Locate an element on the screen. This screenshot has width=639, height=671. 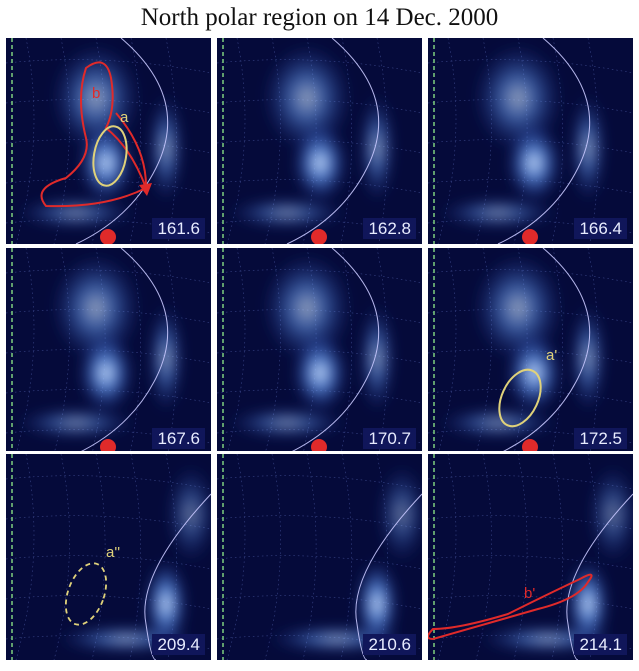
region-b-outline is located at coordinates (94, 134).